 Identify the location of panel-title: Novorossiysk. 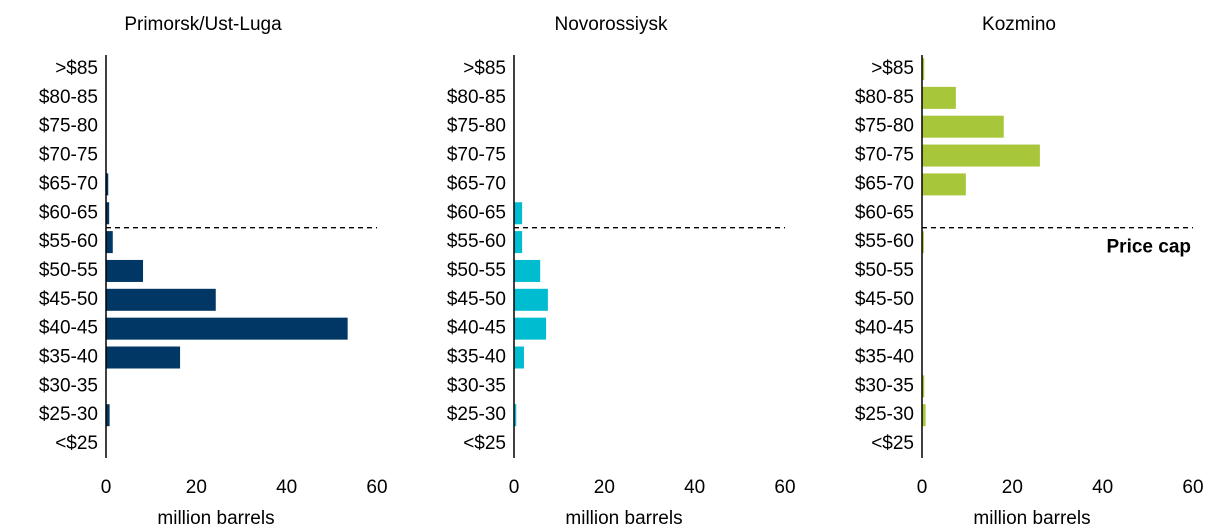
(611, 24).